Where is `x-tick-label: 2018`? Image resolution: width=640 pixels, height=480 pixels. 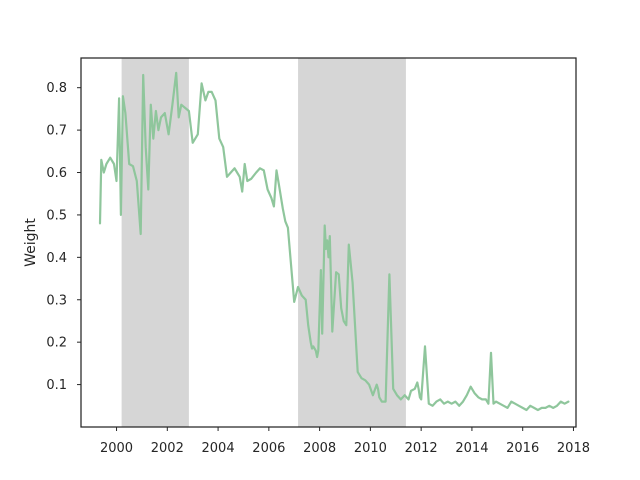
x-tick-label: 2018 is located at coordinates (573, 448).